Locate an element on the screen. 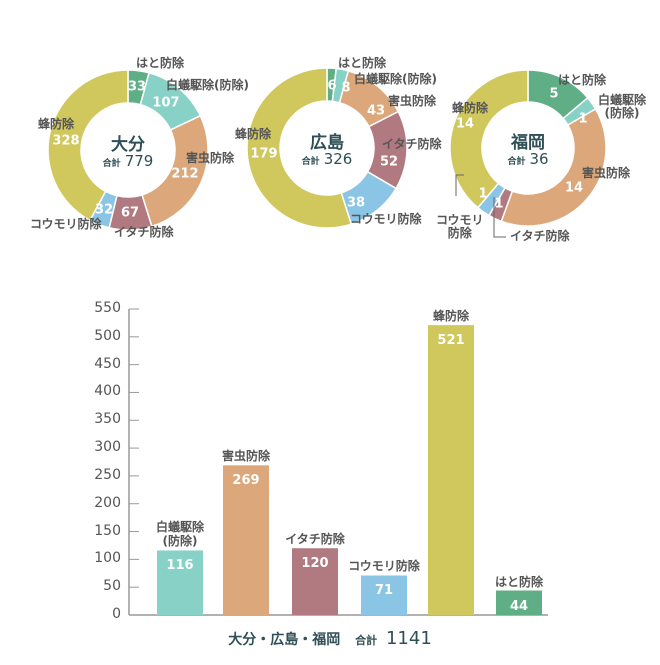  slice-value: 212 is located at coordinates (185, 174).